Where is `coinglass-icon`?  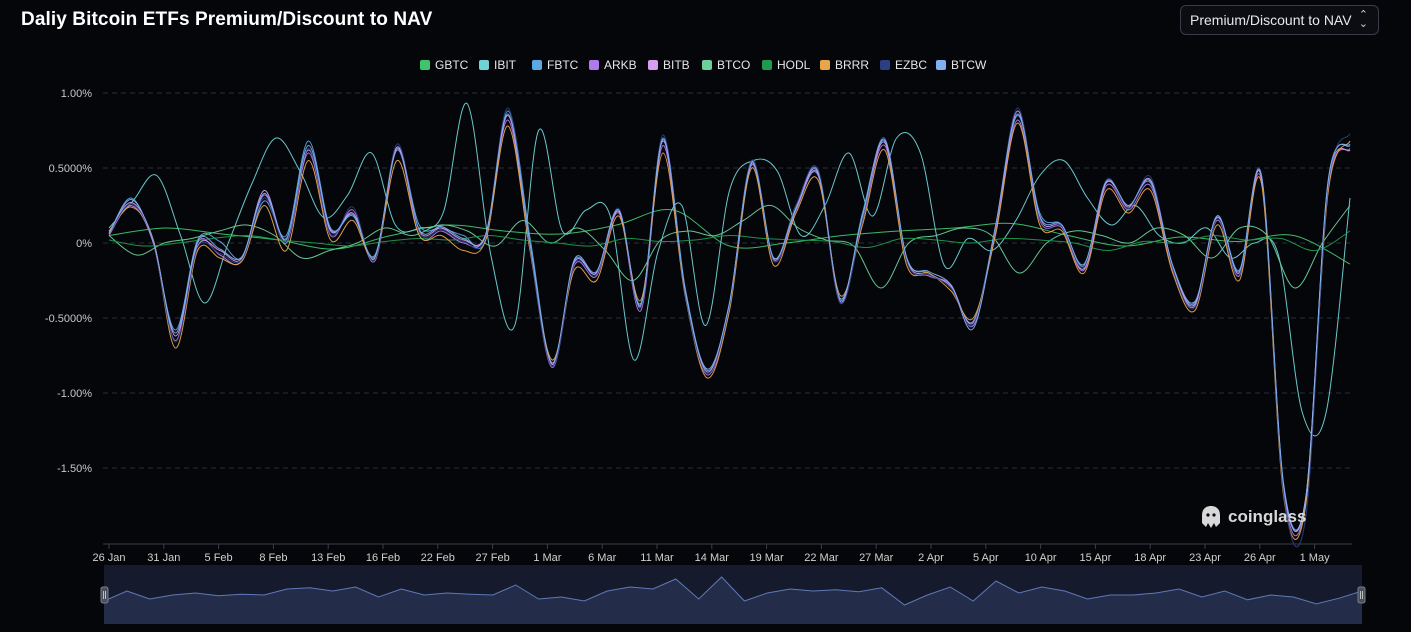
coinglass-icon is located at coordinates (1211, 517).